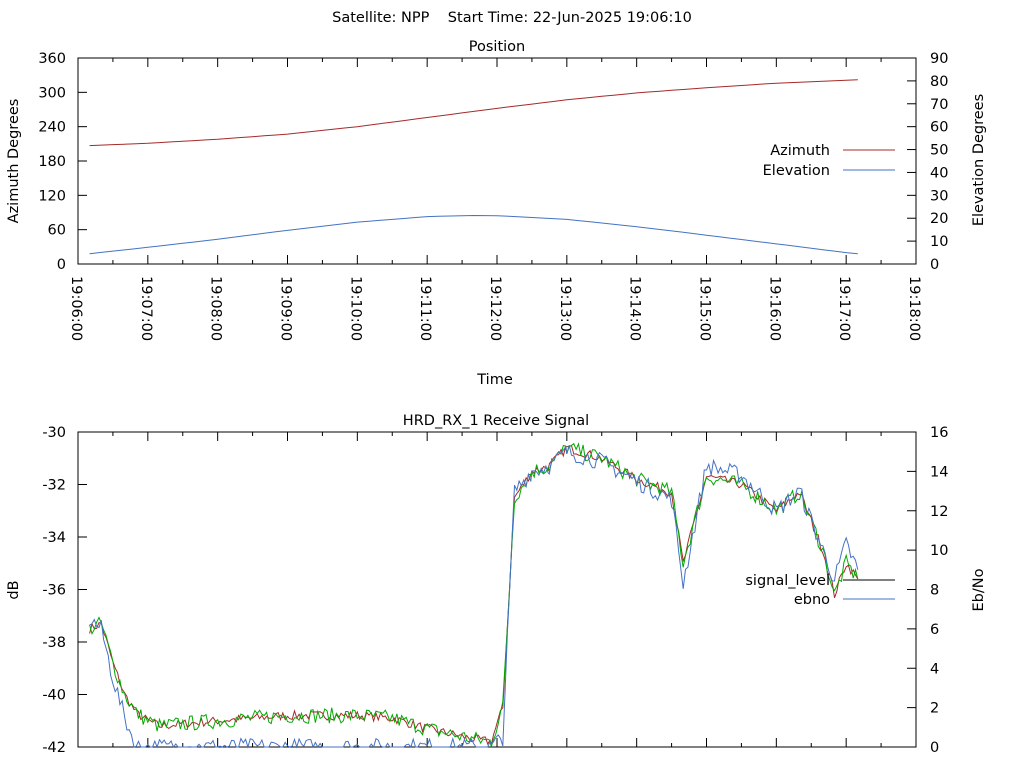 The width and height of the screenshot is (1024, 768). I want to click on signal-level-legend-label: signal_level, so click(787, 581).